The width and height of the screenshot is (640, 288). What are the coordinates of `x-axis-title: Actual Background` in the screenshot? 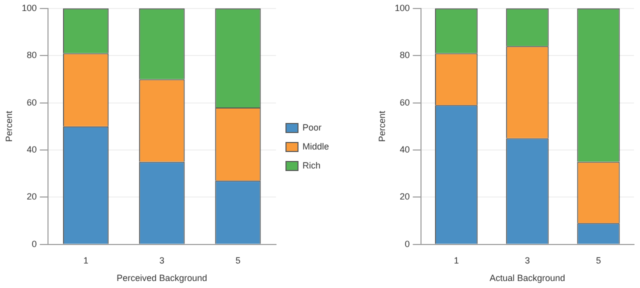 It's located at (528, 278).